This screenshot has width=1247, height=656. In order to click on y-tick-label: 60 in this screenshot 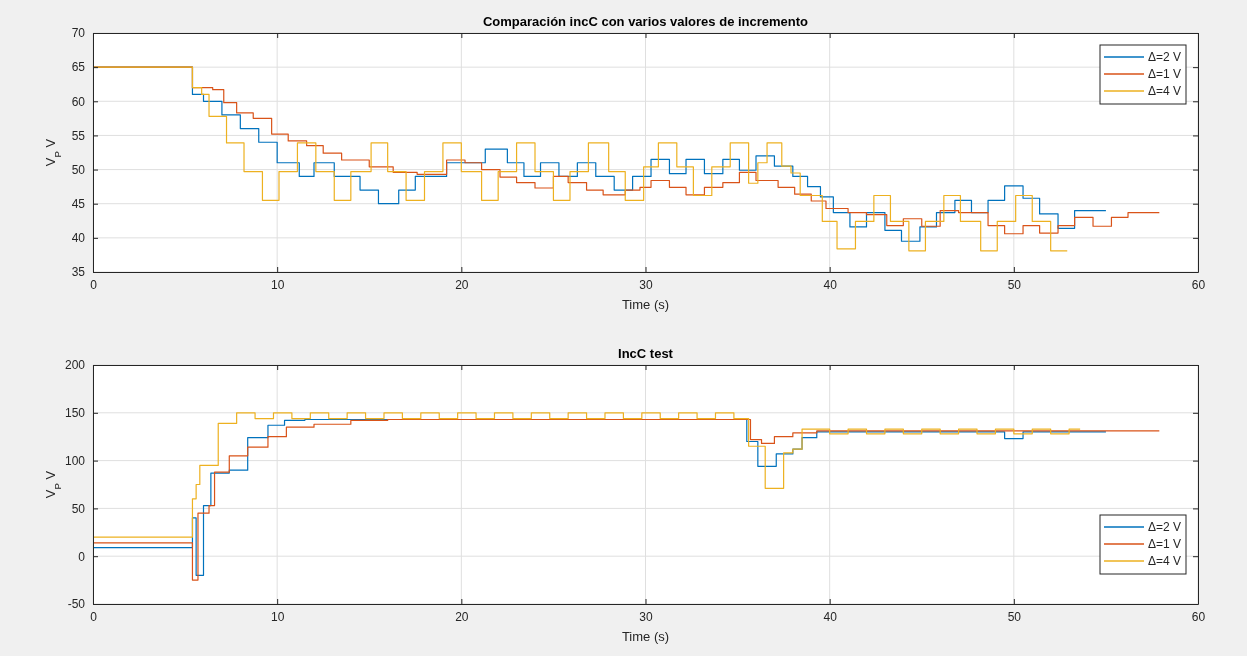, I will do `click(78, 101)`.